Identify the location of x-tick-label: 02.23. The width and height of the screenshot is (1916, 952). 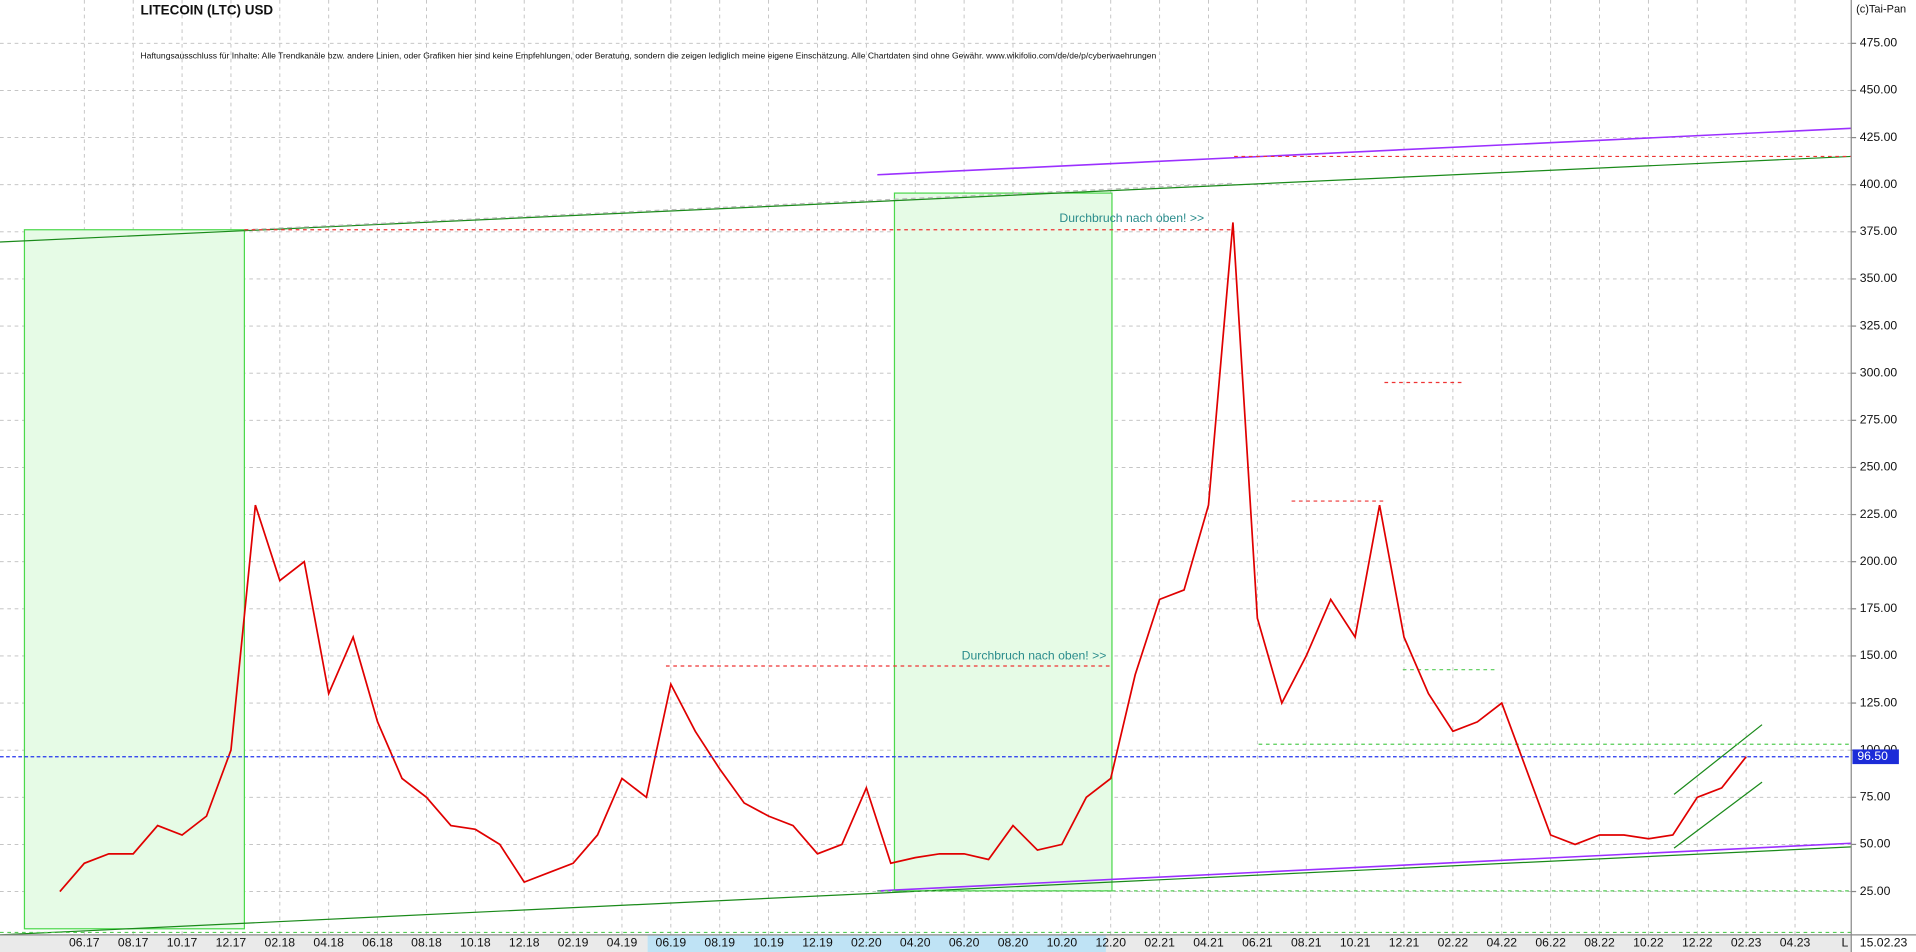
(1746, 943).